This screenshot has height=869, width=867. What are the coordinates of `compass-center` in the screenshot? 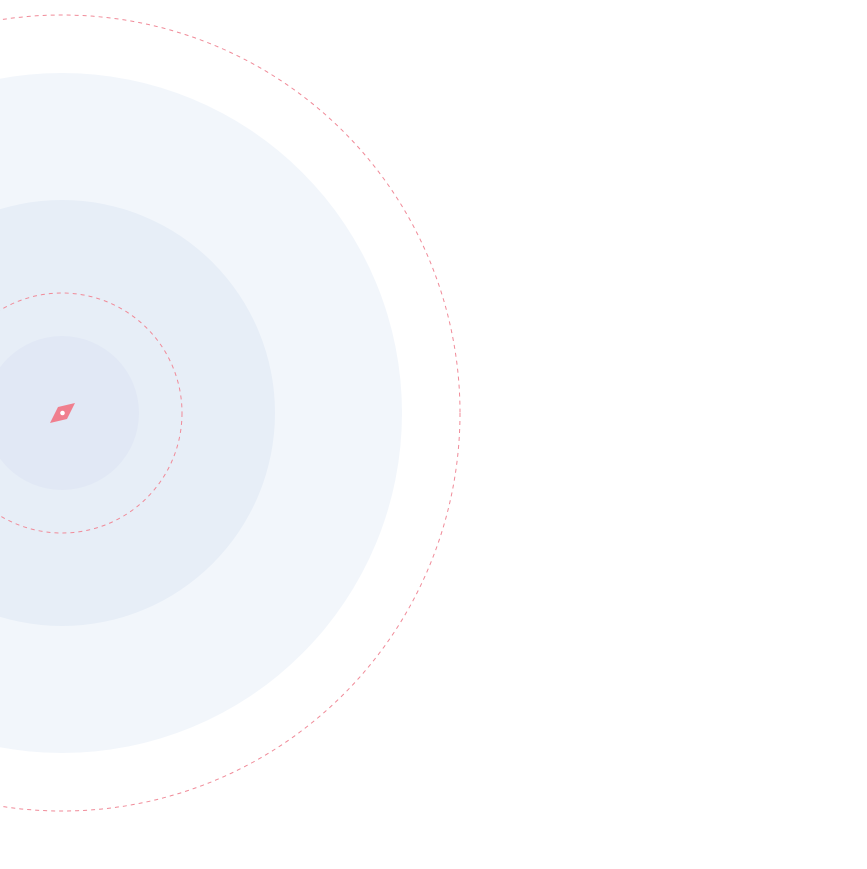 It's located at (62, 413).